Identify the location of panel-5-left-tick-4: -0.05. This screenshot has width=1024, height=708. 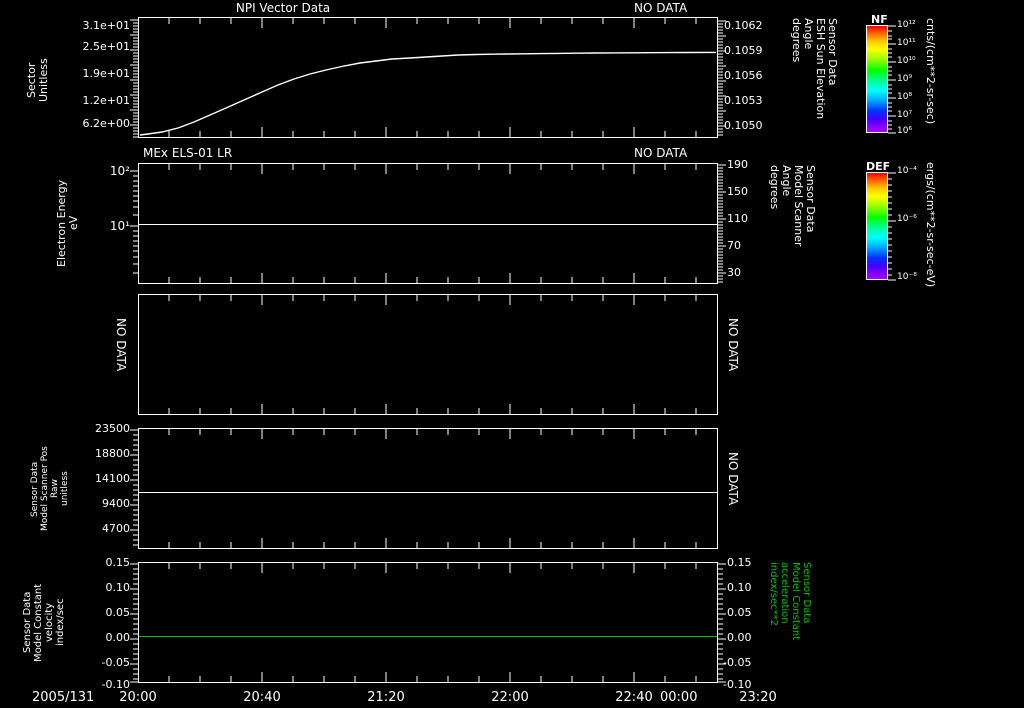
(115, 662).